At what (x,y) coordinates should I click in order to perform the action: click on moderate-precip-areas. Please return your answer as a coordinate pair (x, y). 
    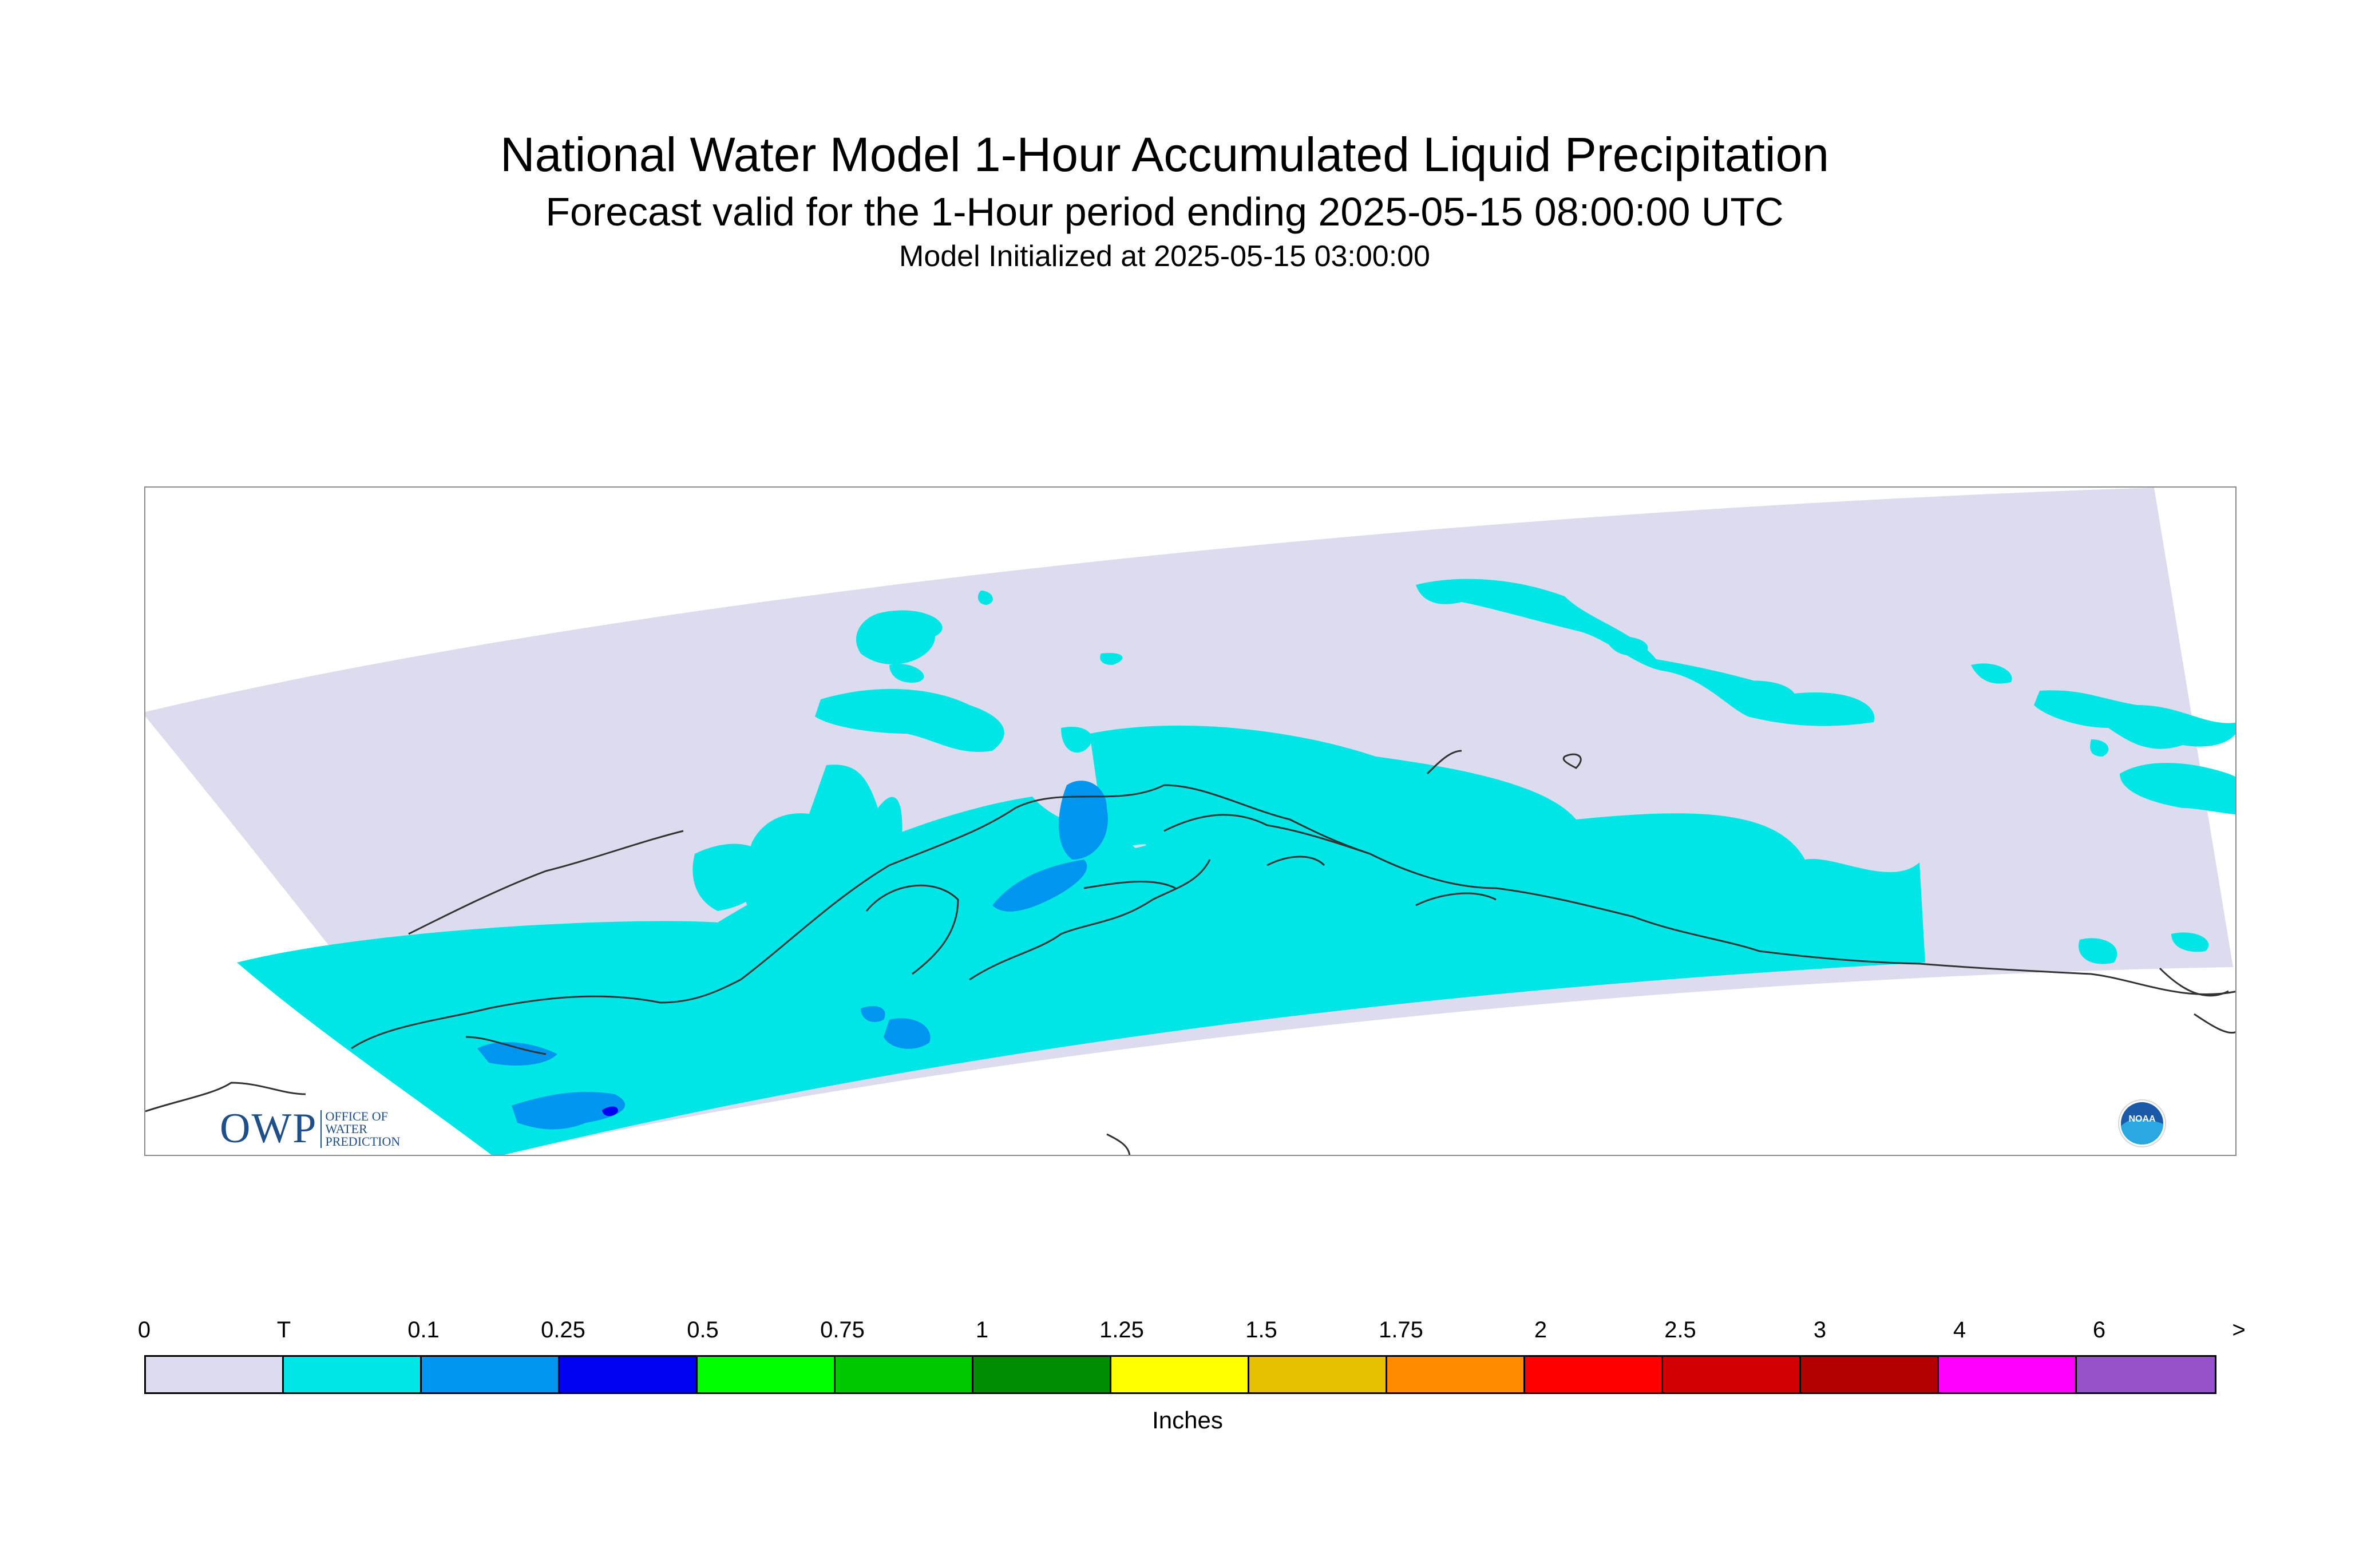
    Looking at the image, I should click on (610, 1111).